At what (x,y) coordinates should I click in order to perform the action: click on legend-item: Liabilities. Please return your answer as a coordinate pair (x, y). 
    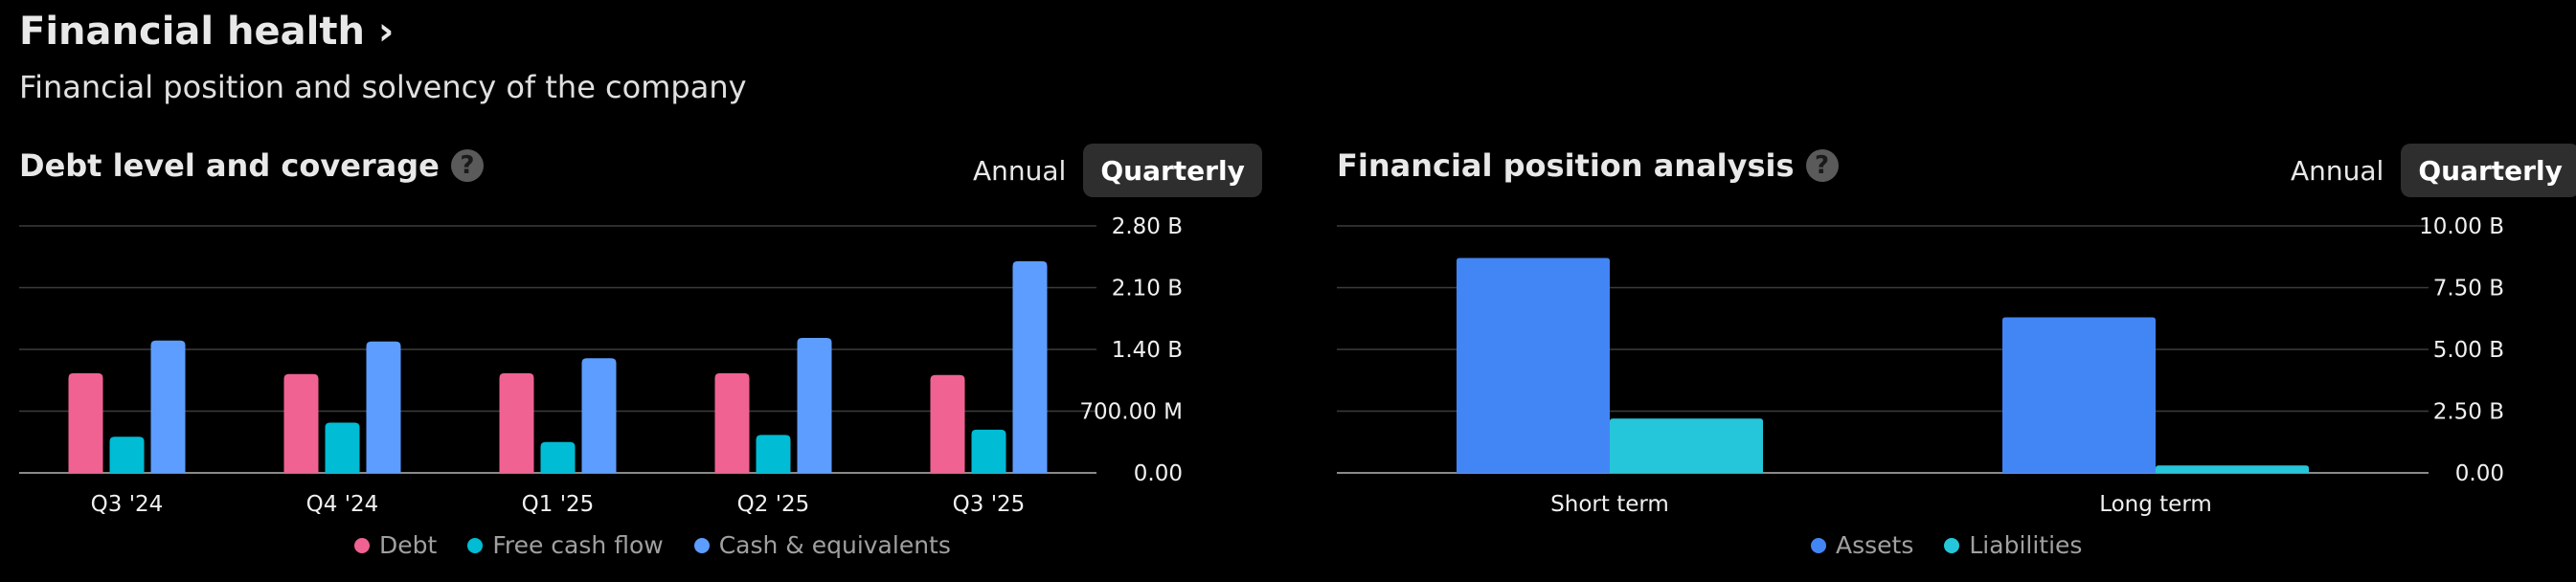
    Looking at the image, I should click on (2013, 545).